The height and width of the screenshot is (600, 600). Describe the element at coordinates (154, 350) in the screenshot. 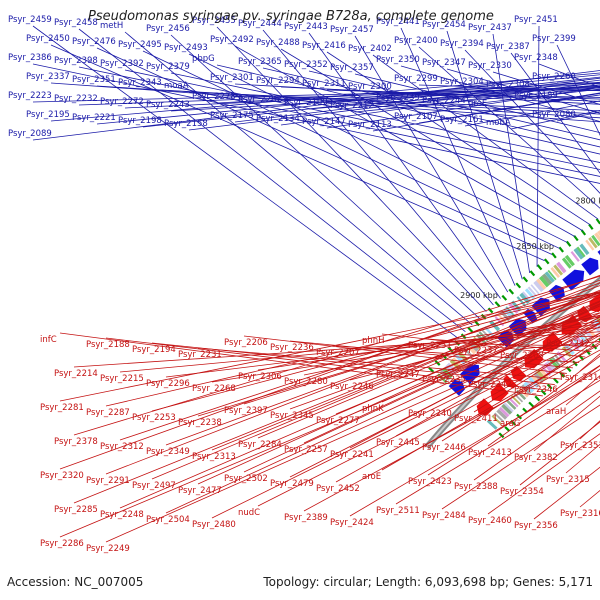

I see `reverse-gene-label: Psyr_2194` at that location.